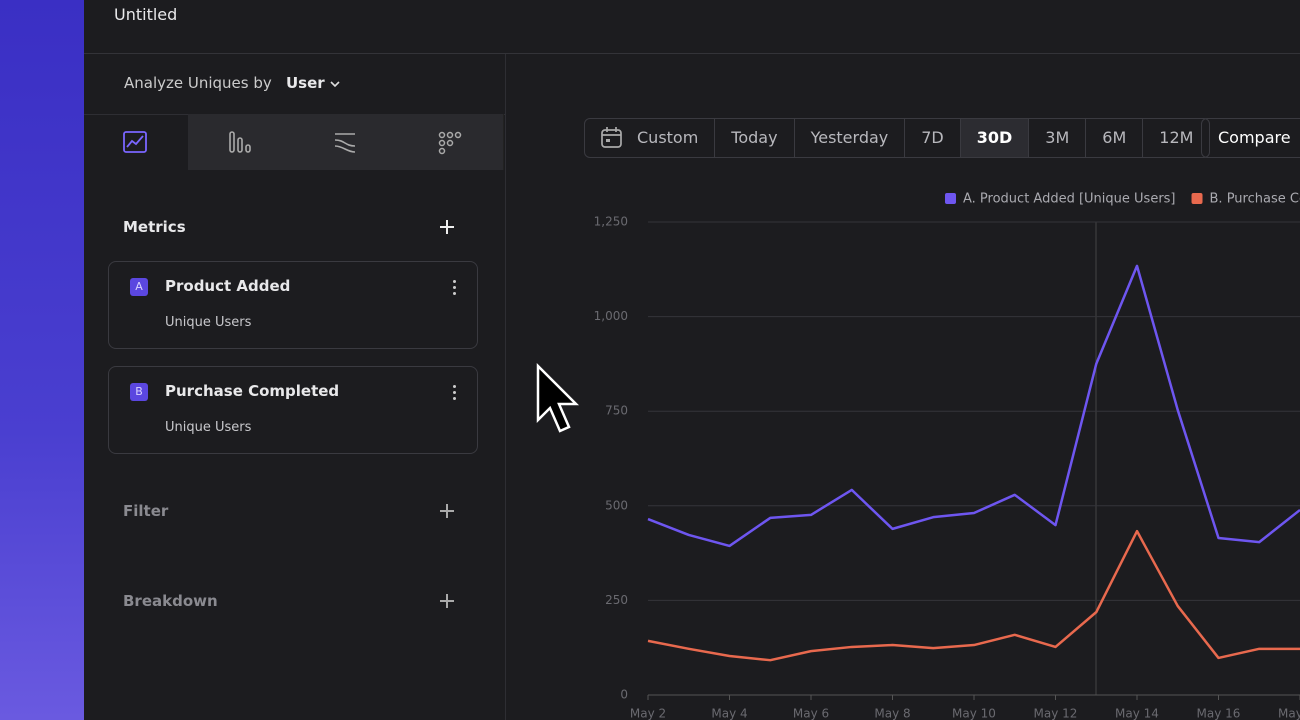 This screenshot has width=1300, height=720. Describe the element at coordinates (932, 138) in the screenshot. I see `date-button: 7D` at that location.